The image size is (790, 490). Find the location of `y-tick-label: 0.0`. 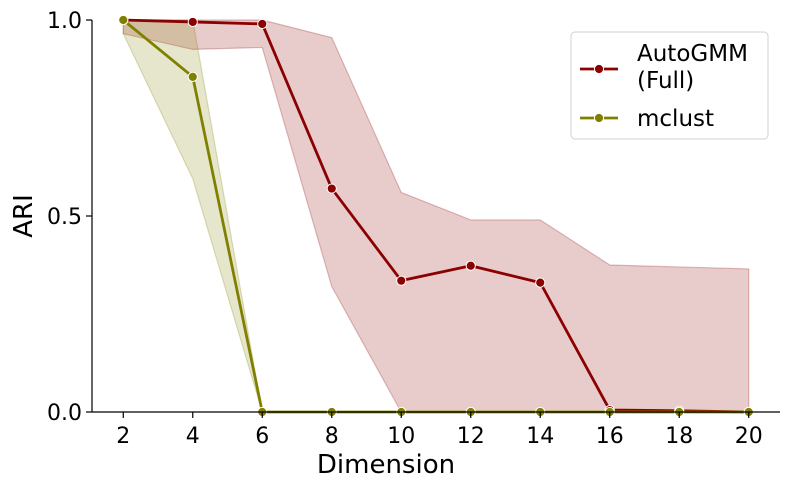

y-tick-label: 0.0 is located at coordinates (64, 413).